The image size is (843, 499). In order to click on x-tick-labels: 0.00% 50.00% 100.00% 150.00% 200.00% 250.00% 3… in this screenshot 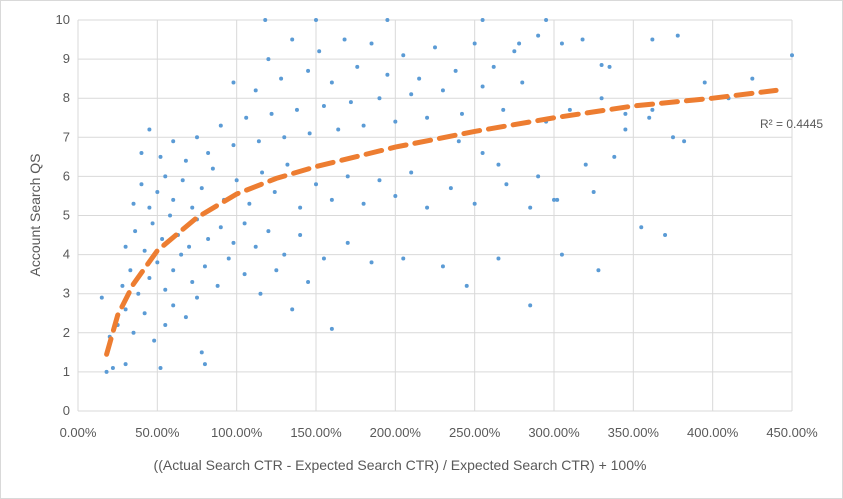, I will do `click(439, 432)`.